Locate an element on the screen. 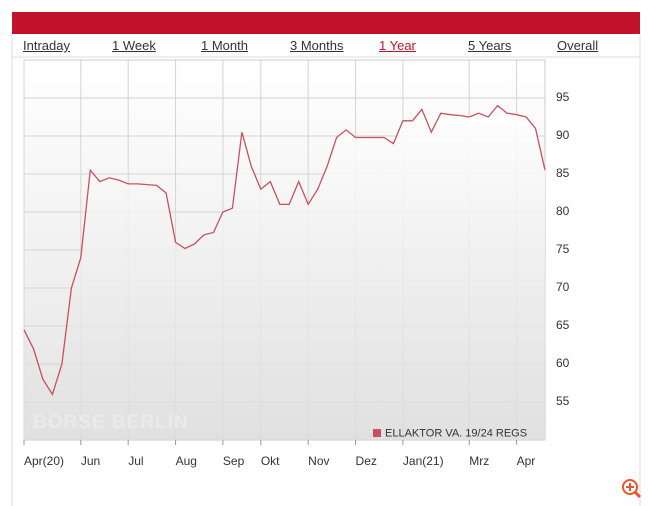  y-tick-label: 55 is located at coordinates (563, 401).